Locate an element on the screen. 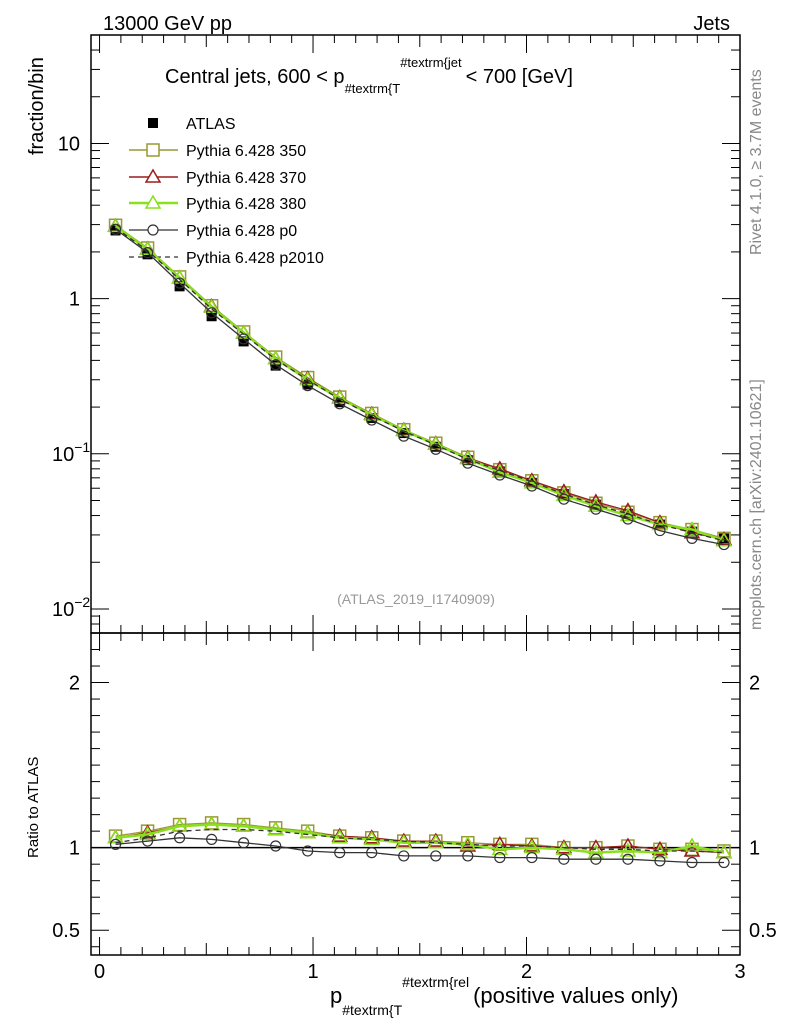 The image size is (786, 1024). ratio-y-axis-label: Ratio to ATLAS is located at coordinates (33, 807).